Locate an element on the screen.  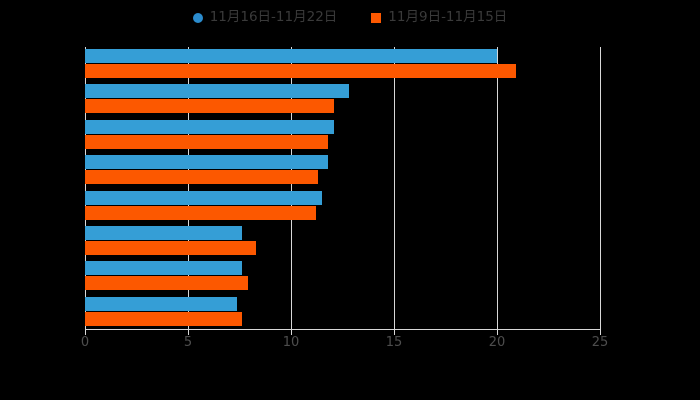
bar-其他-series-0 is located at coordinates (163, 268).